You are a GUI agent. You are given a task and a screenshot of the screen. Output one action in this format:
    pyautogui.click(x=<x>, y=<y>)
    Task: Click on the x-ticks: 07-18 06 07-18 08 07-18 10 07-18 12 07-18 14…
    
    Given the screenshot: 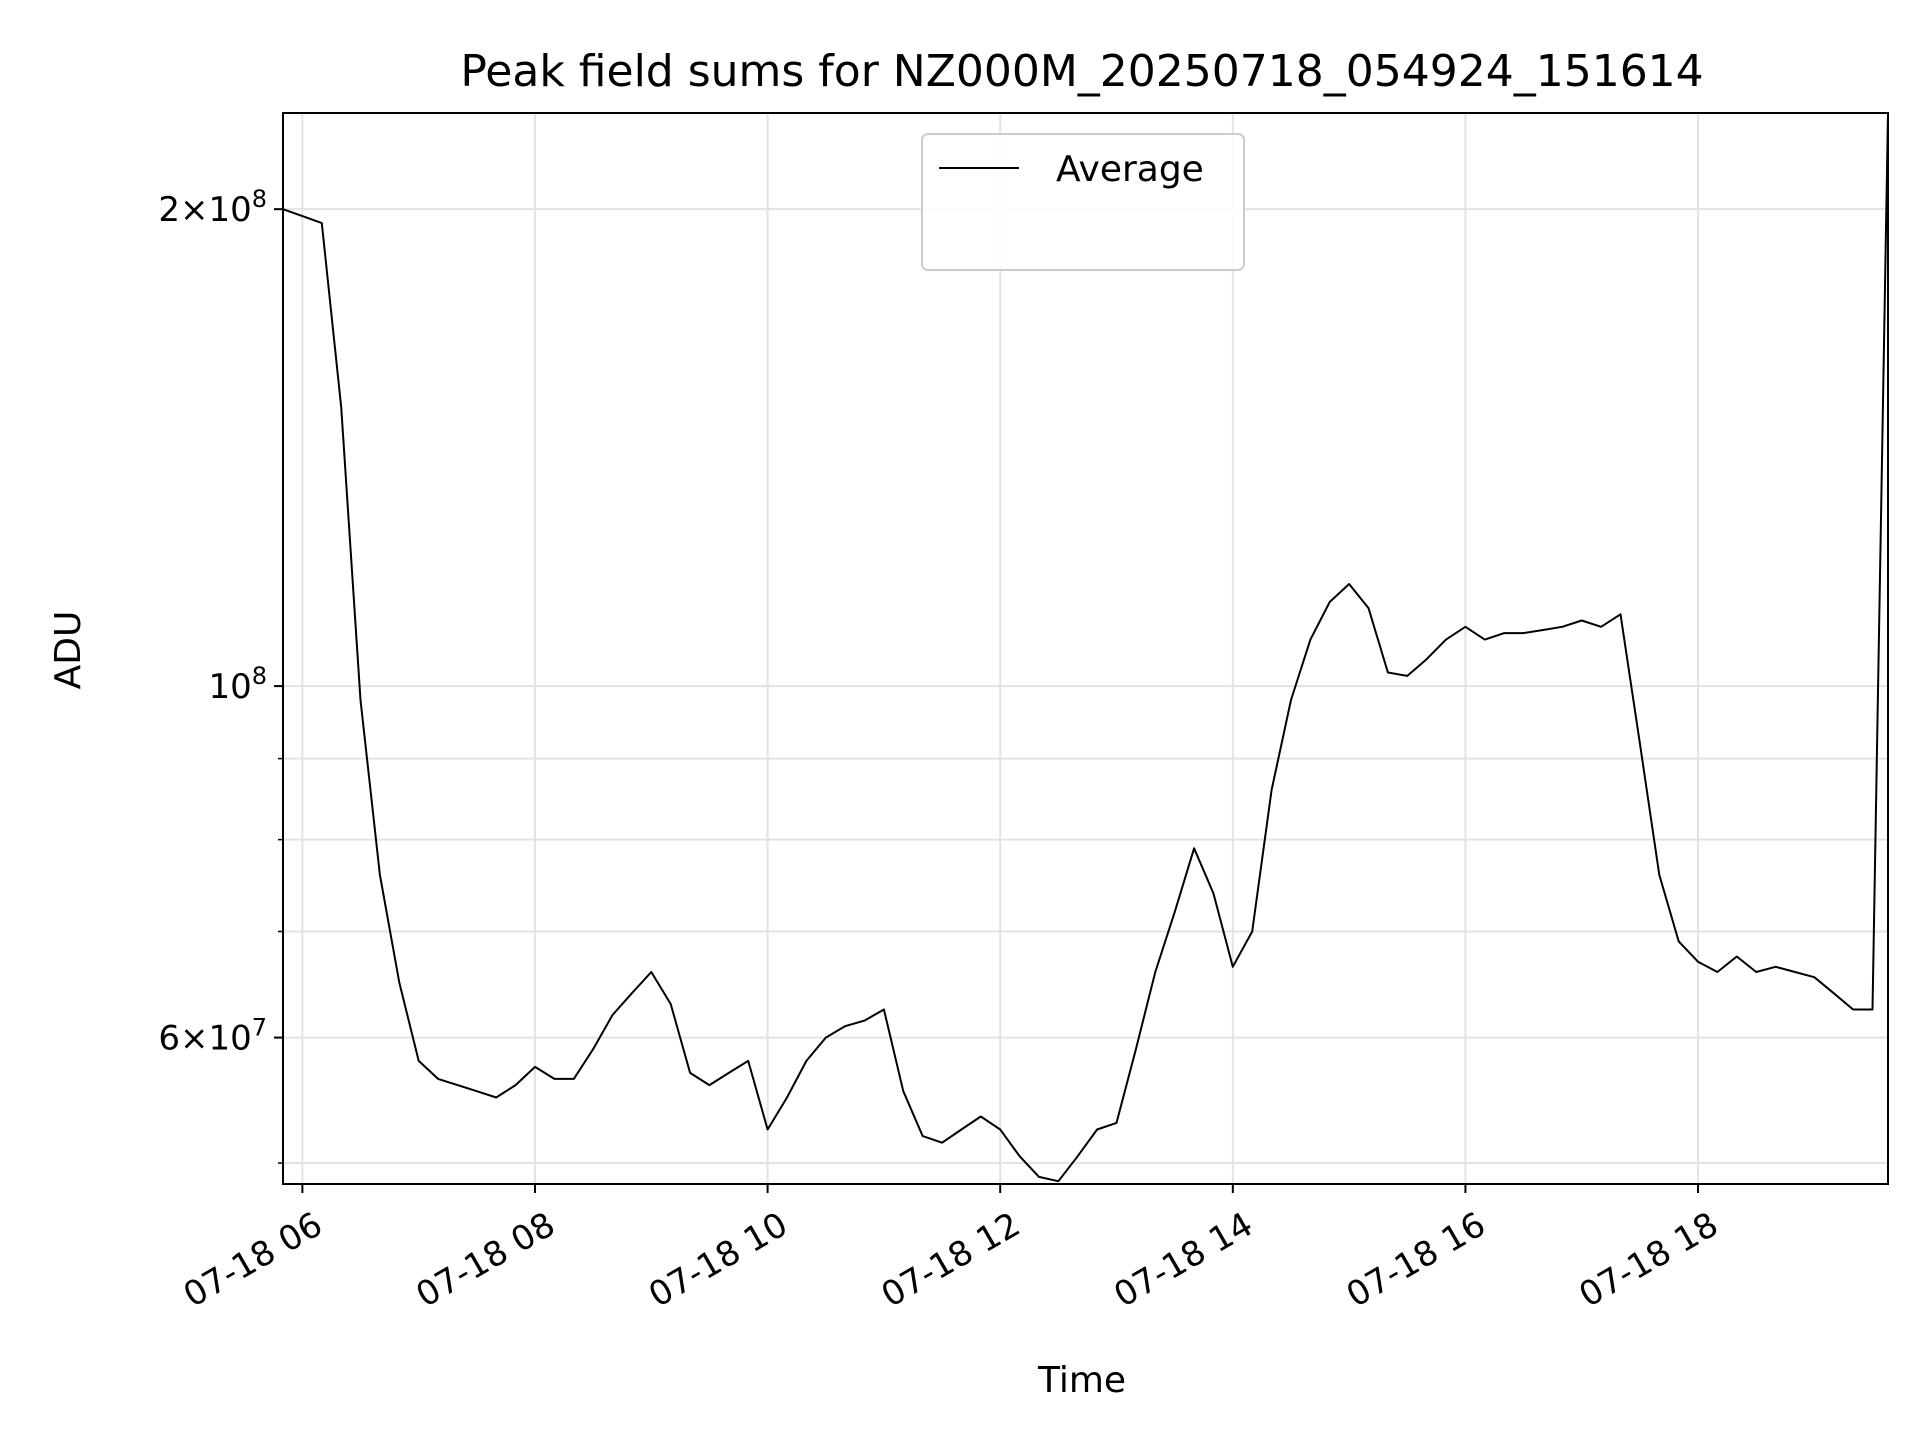 What is the action you would take?
    pyautogui.click(x=951, y=1250)
    